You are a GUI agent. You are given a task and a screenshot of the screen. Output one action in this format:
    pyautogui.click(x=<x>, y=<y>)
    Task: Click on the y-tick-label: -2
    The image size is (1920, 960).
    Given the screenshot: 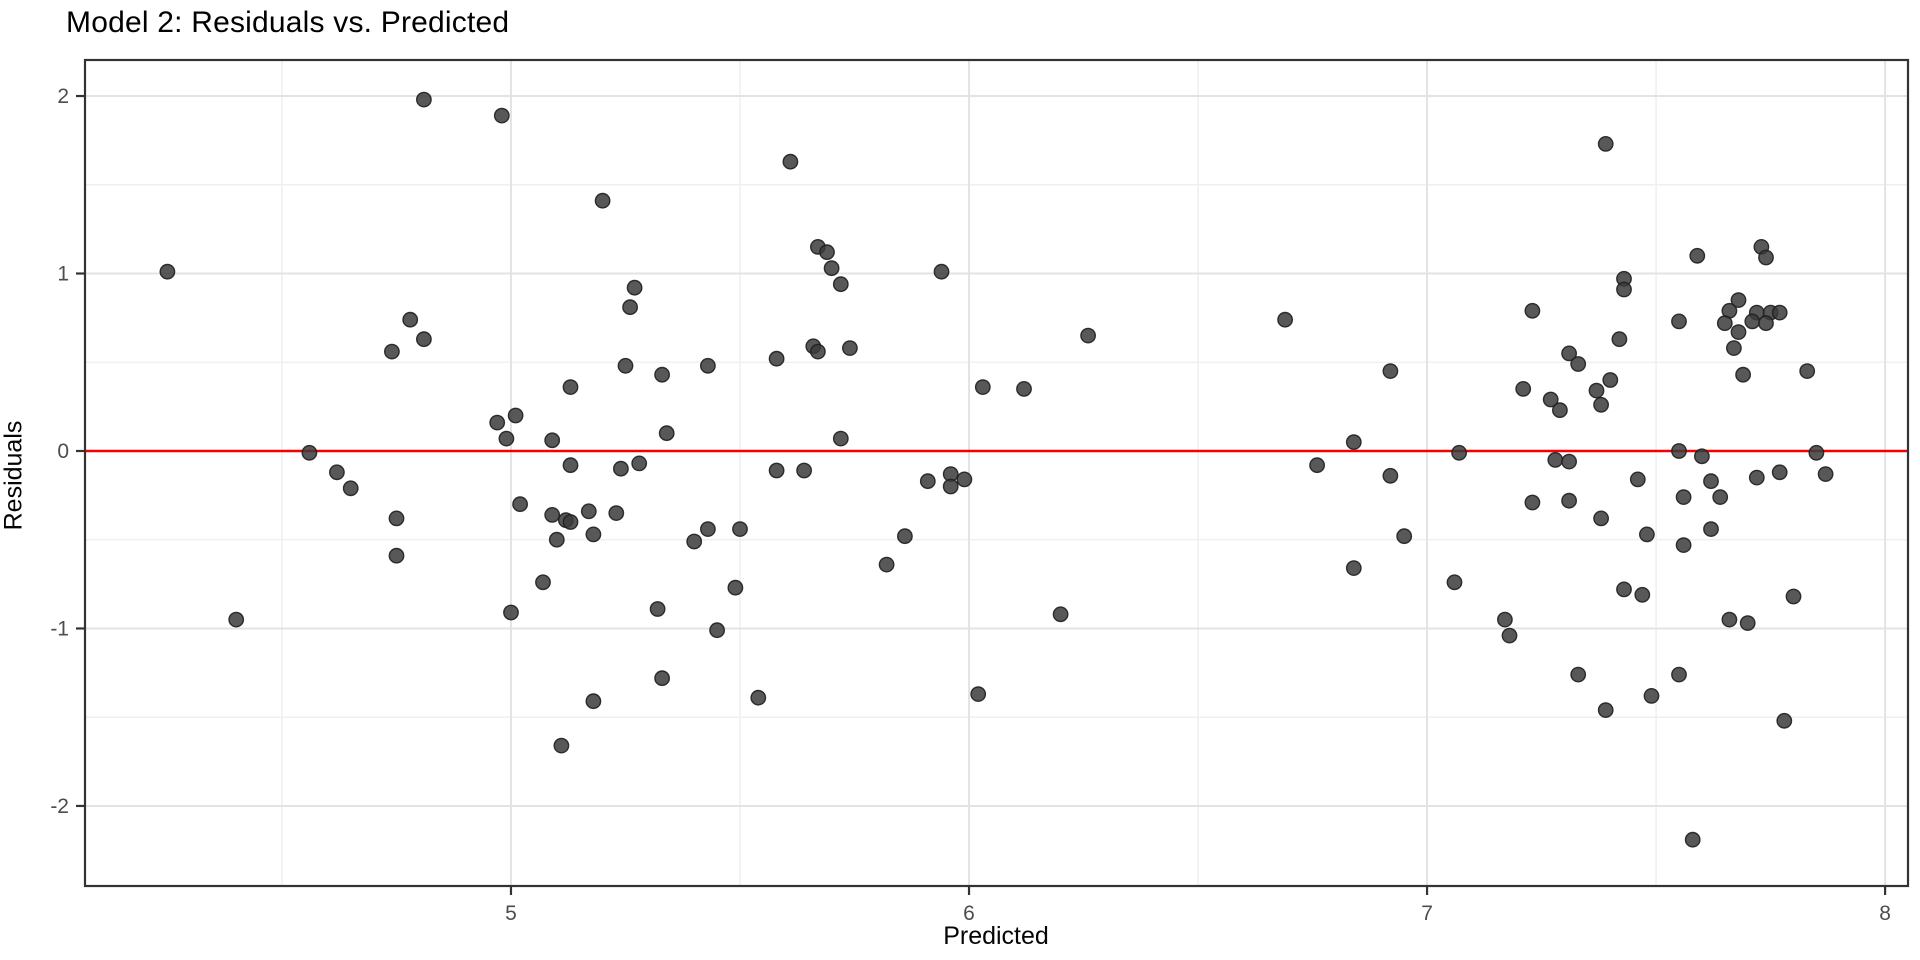 What is the action you would take?
    pyautogui.click(x=59, y=806)
    